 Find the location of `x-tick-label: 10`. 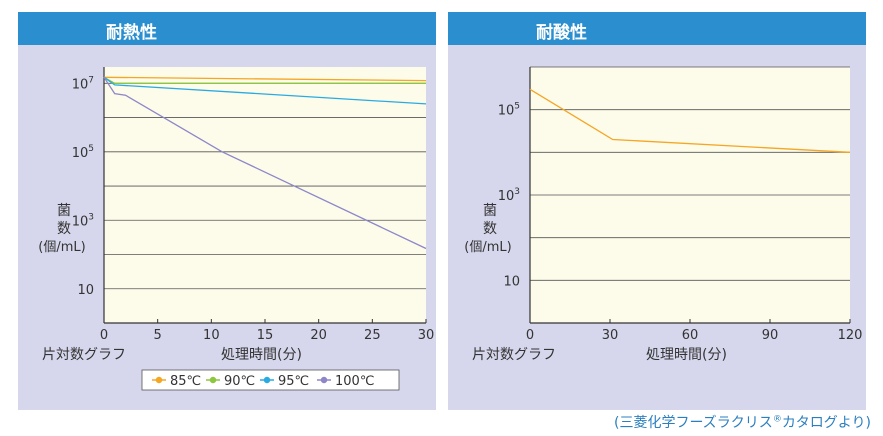

x-tick-label: 10 is located at coordinates (211, 335).